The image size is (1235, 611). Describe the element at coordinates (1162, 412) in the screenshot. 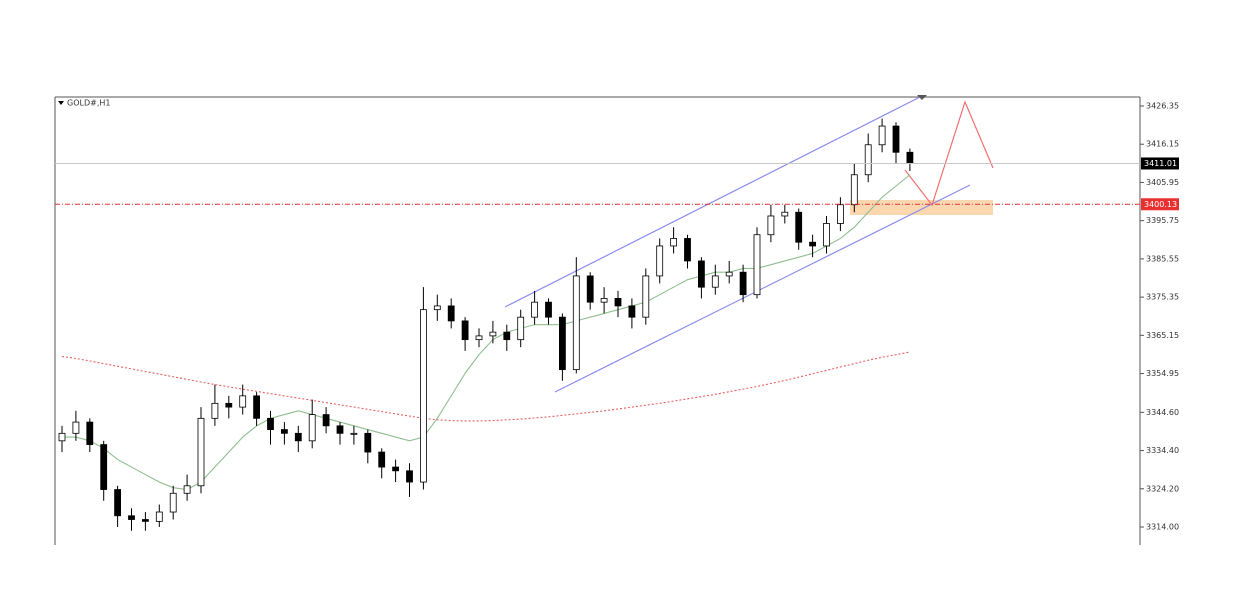

I see `y-tick-label: 3344.60` at that location.